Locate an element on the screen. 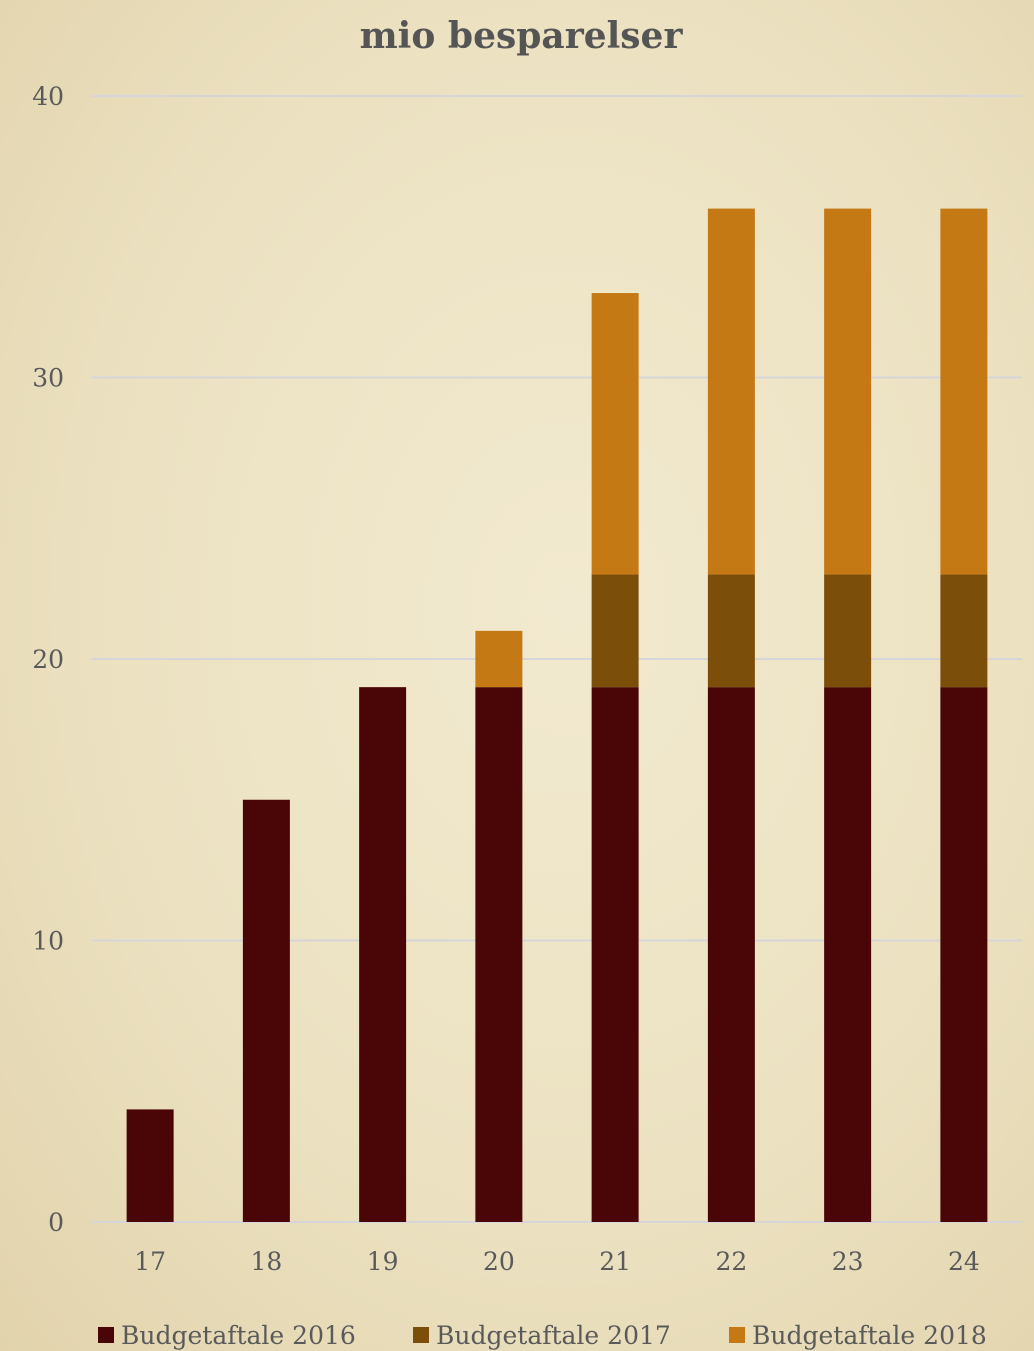 This screenshot has width=1034, height=1351. y-tick-label: 10 is located at coordinates (48, 941).